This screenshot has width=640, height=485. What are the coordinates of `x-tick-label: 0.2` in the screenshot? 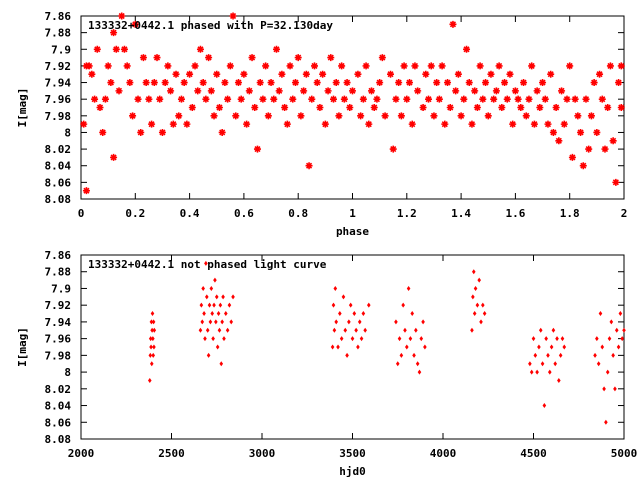 It's located at (135, 213).